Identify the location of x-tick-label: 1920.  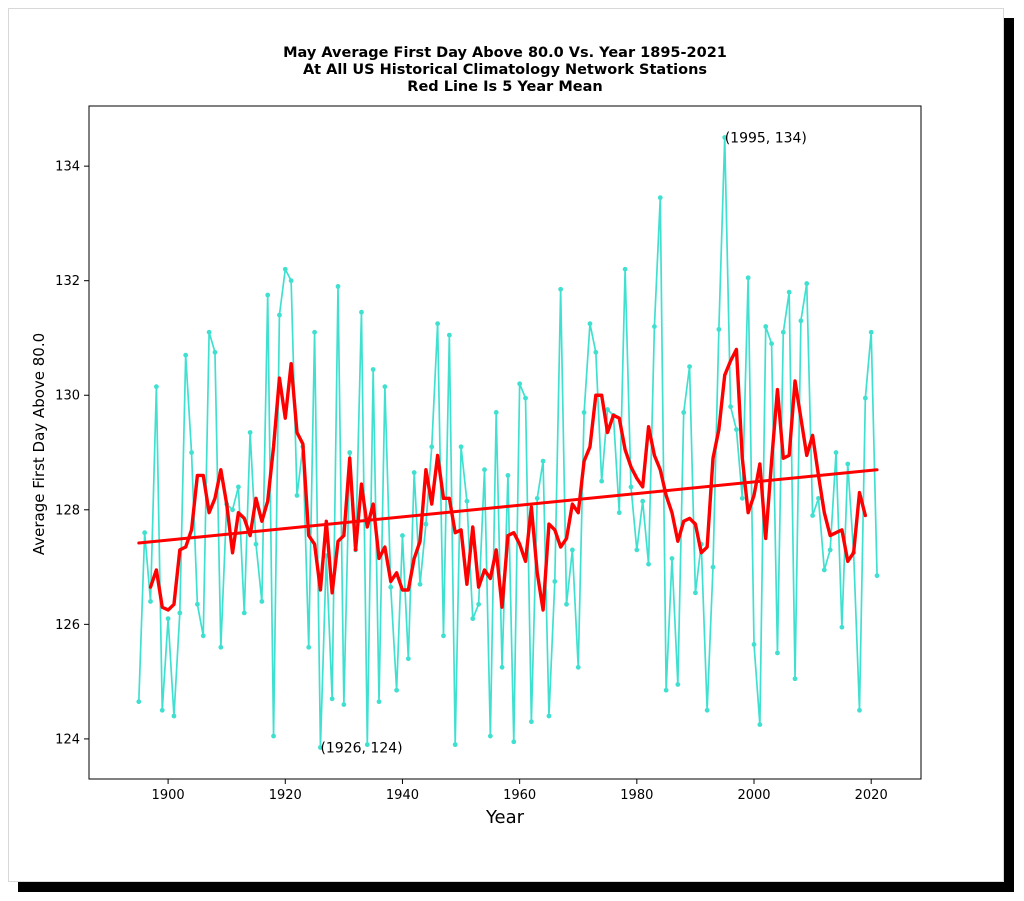
(285, 795).